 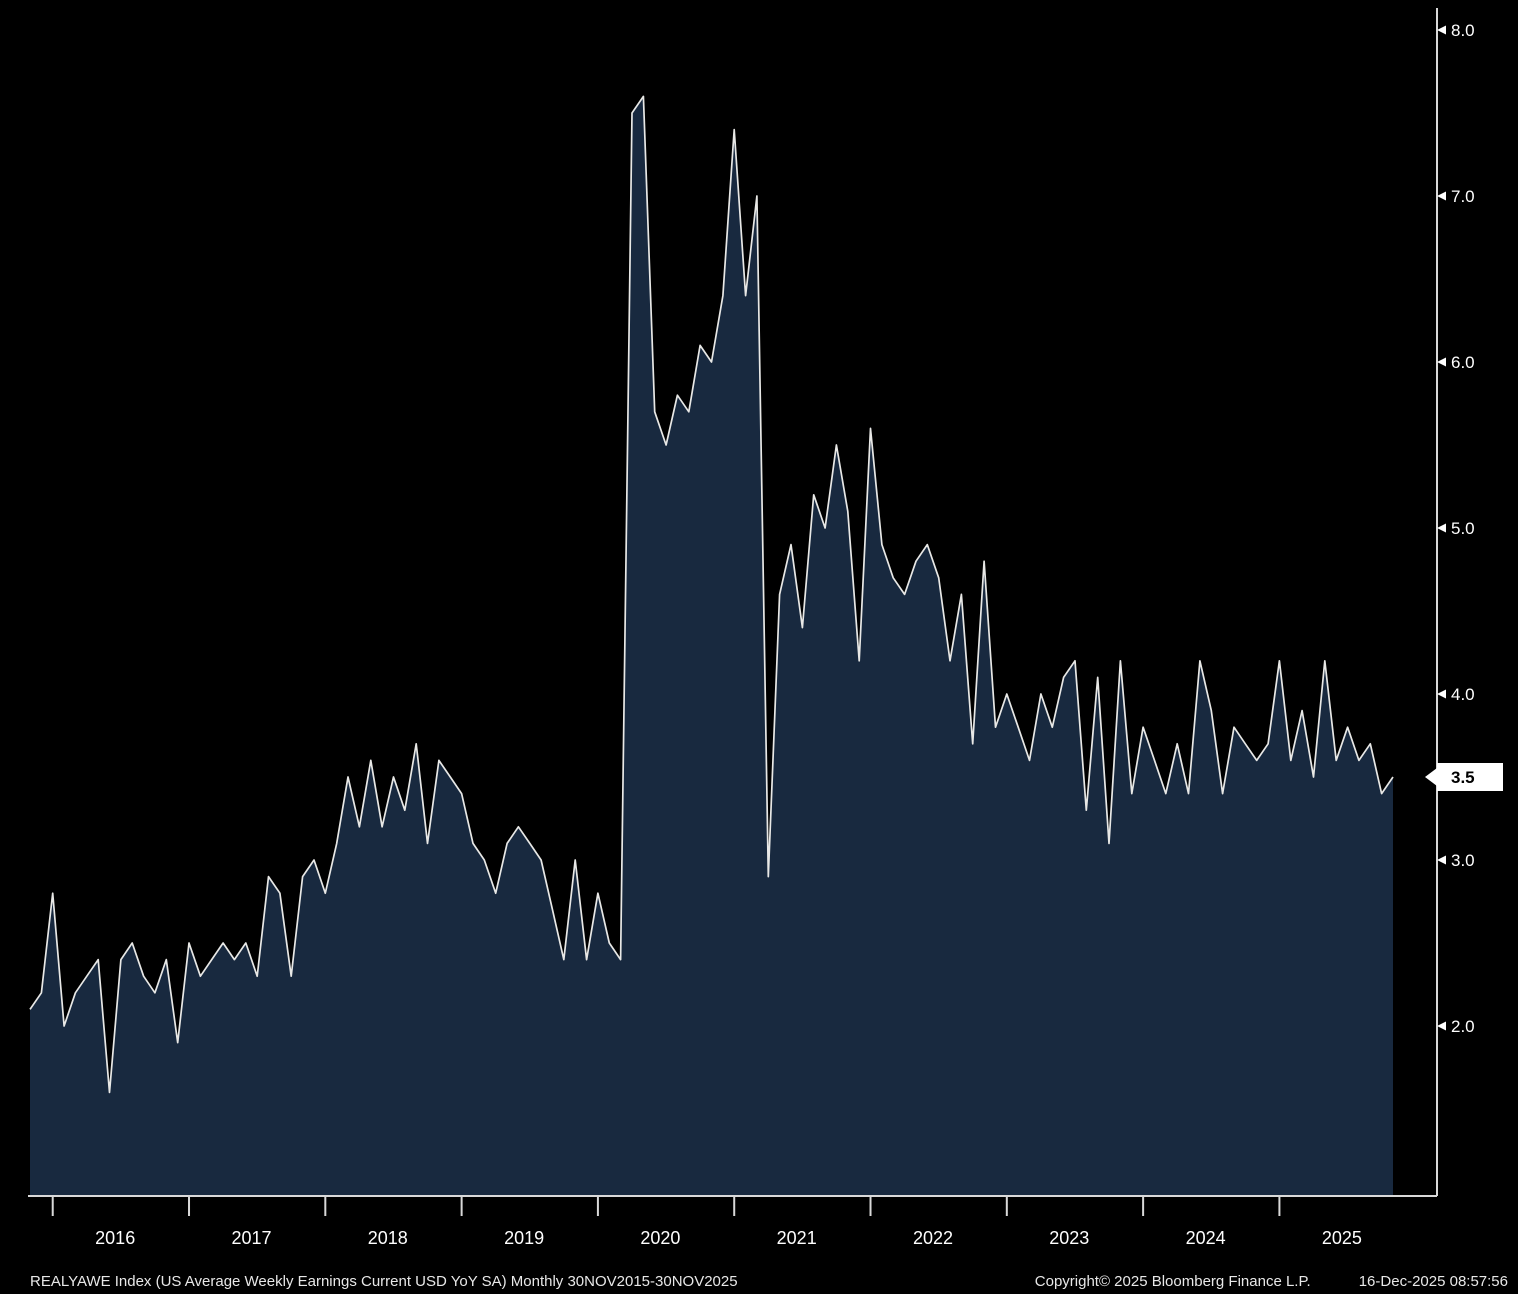 What do you see at coordinates (1463, 30) in the screenshot?
I see `y-tick-label: 8.0` at bounding box center [1463, 30].